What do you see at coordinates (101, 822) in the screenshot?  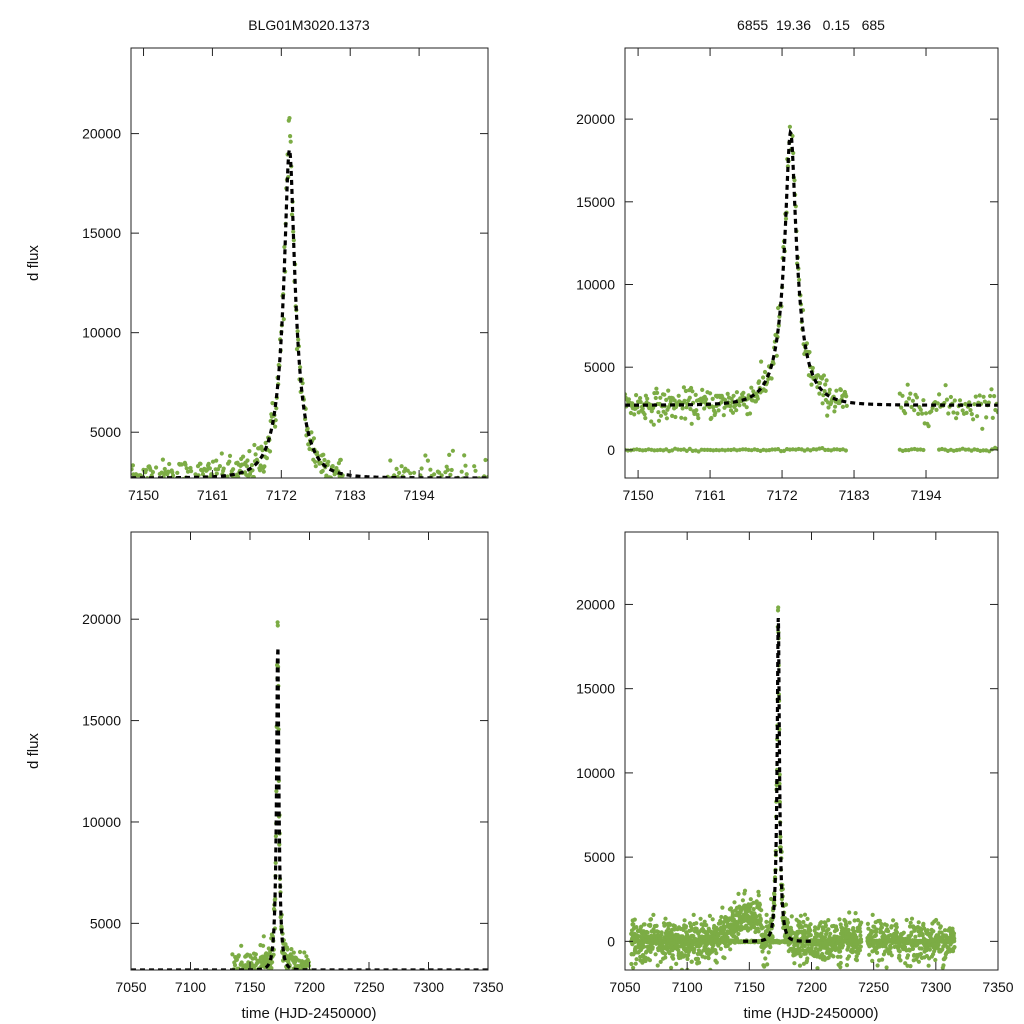 I see `y-tick-label: 10000` at bounding box center [101, 822].